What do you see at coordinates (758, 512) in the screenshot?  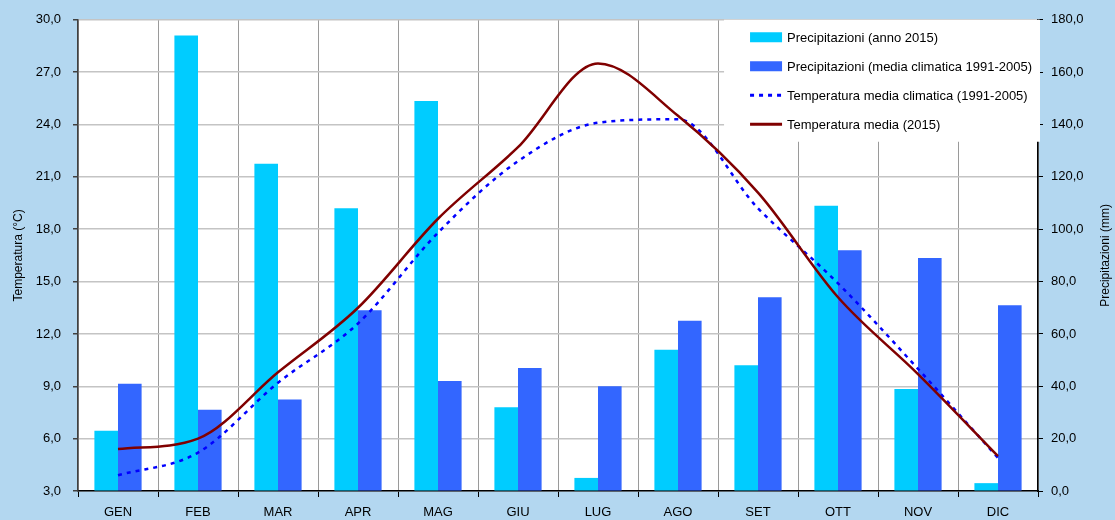 I see `x-tick-label: SET` at bounding box center [758, 512].